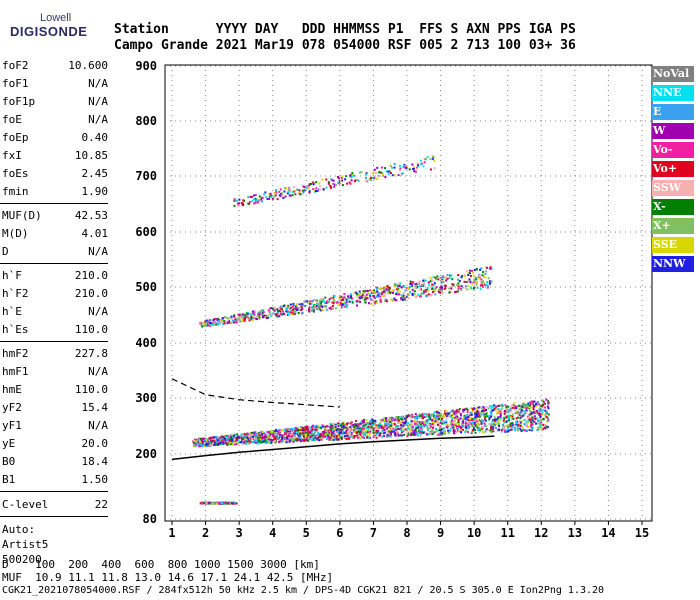 This screenshot has width=700, height=600. Describe the element at coordinates (507, 533) in the screenshot. I see `x-tick-label: 11` at that location.